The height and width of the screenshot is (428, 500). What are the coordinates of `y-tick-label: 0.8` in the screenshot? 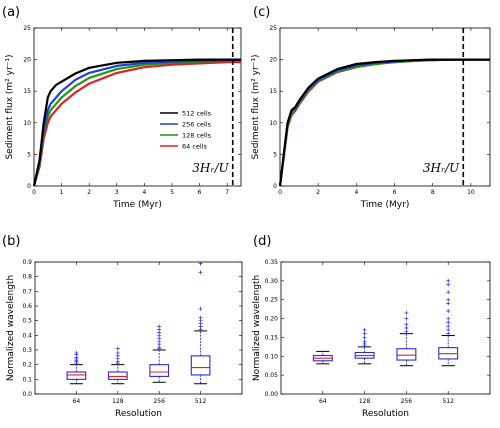 It's located at (27, 277).